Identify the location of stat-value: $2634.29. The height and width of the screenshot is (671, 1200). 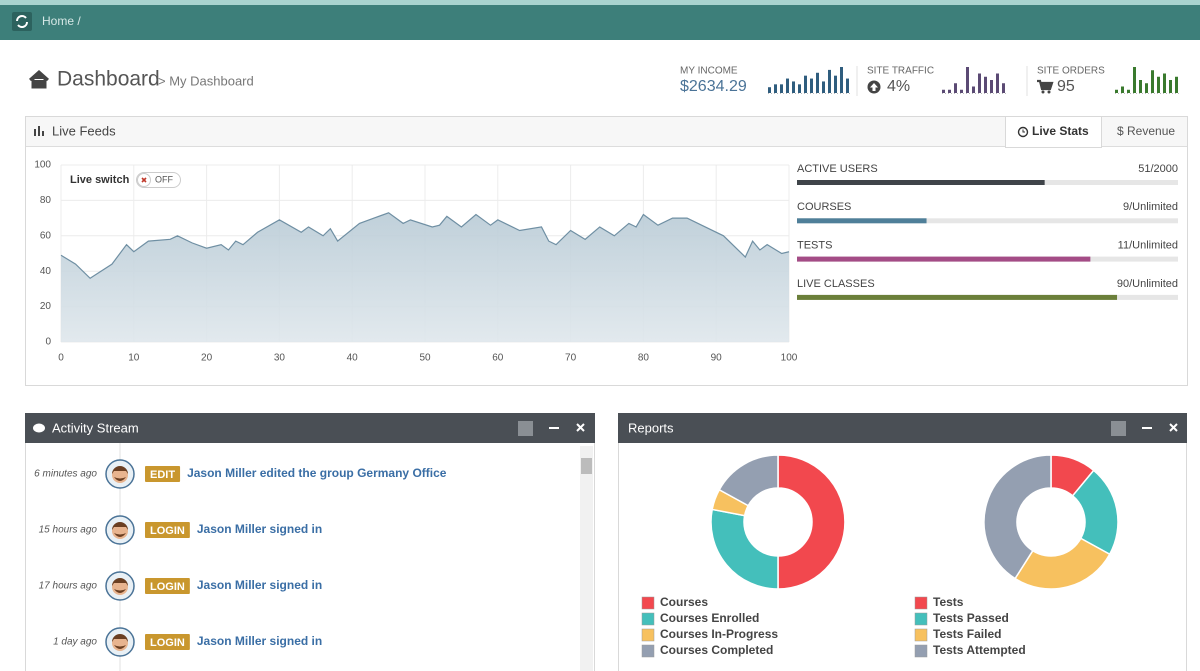
(713, 86).